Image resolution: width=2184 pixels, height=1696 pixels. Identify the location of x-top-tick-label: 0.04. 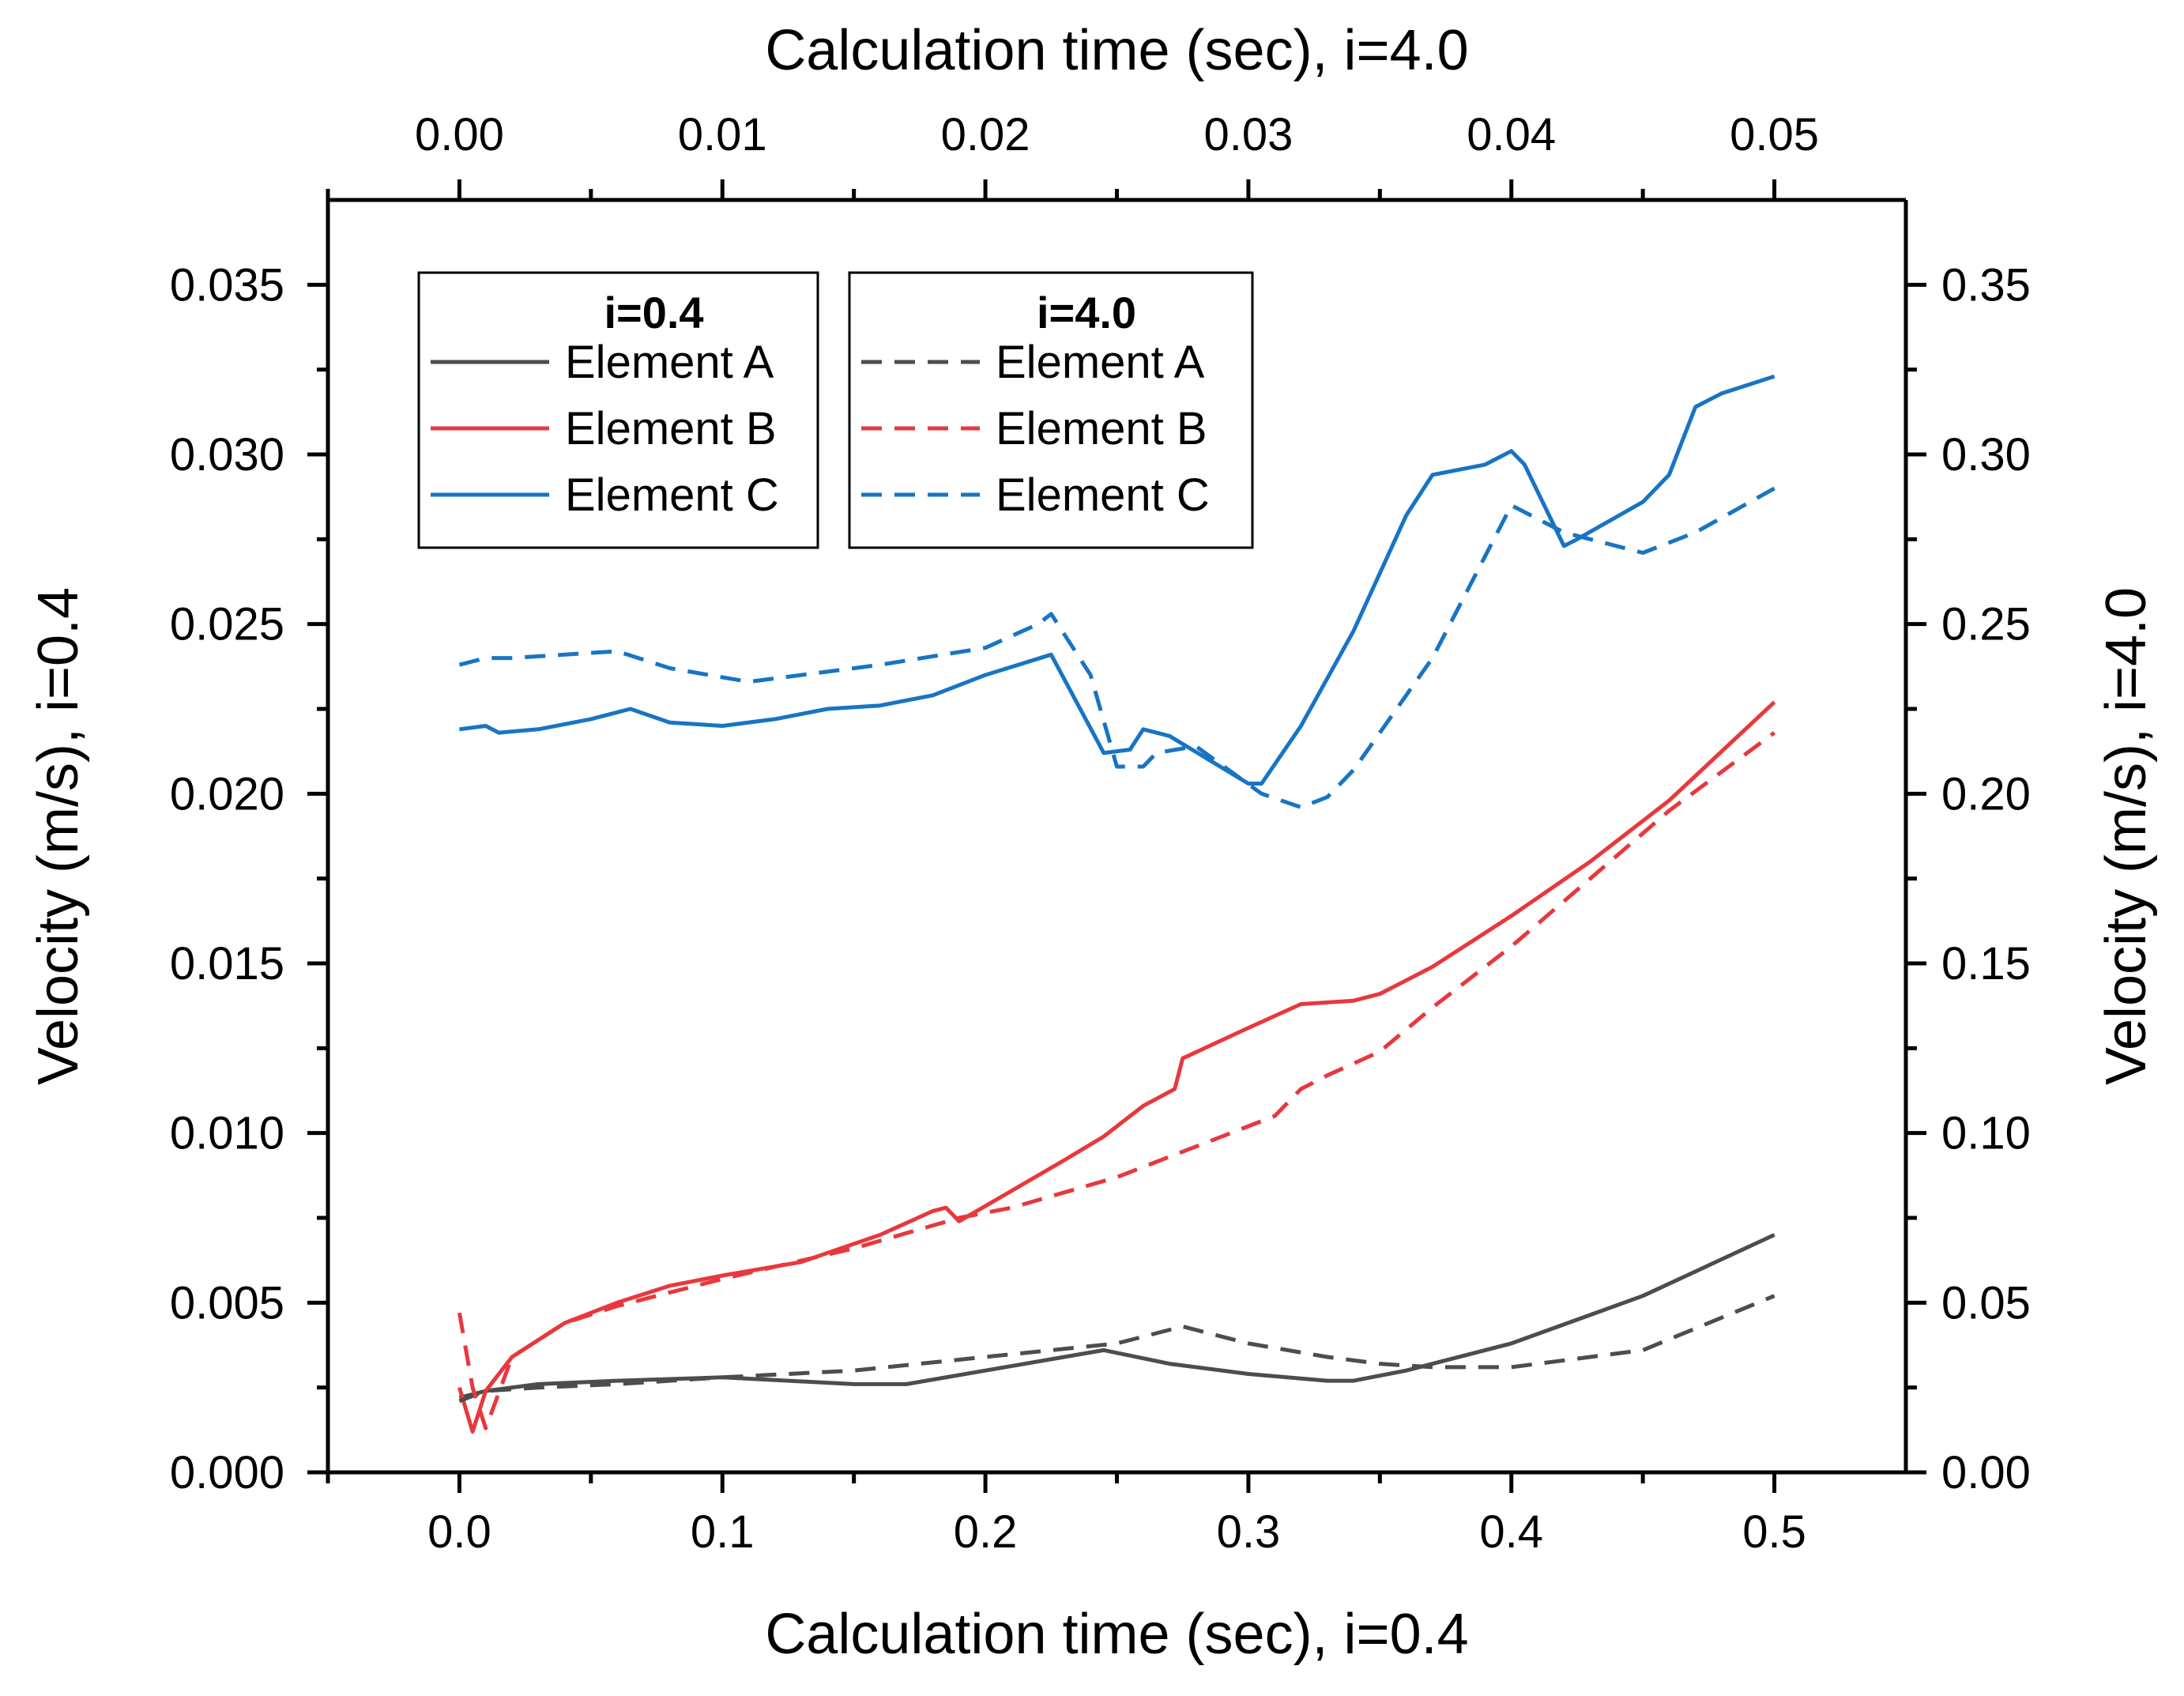
(1511, 134).